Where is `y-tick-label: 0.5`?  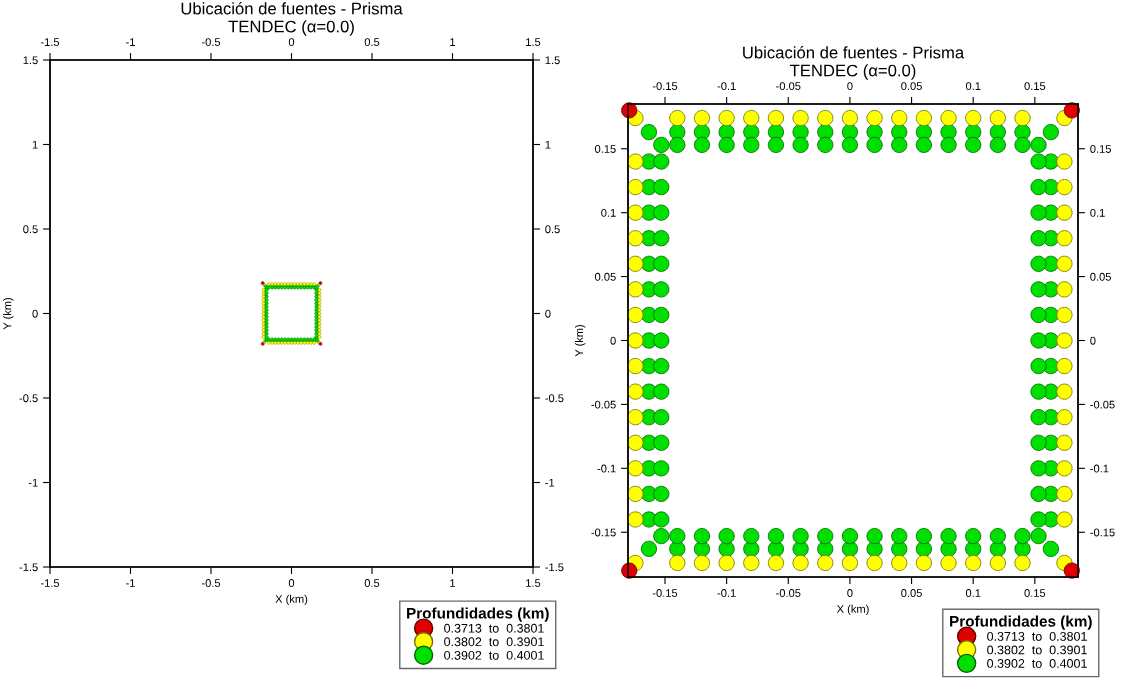
y-tick-label: 0.5 is located at coordinates (30, 229).